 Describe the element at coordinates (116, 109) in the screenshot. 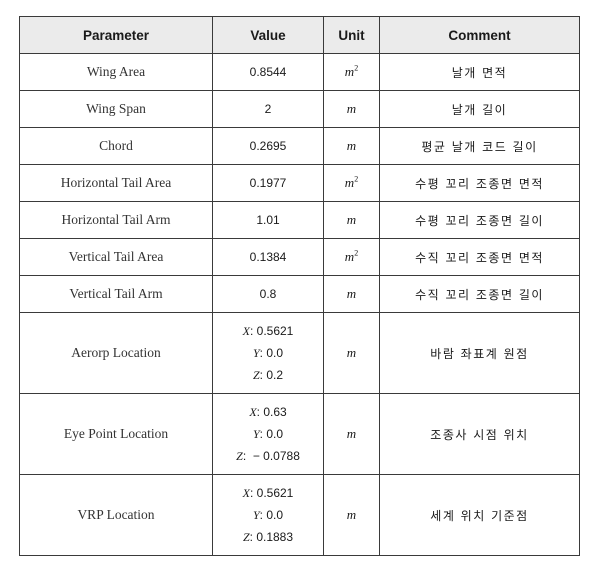

I see `parameter-cell: Wing Span` at that location.